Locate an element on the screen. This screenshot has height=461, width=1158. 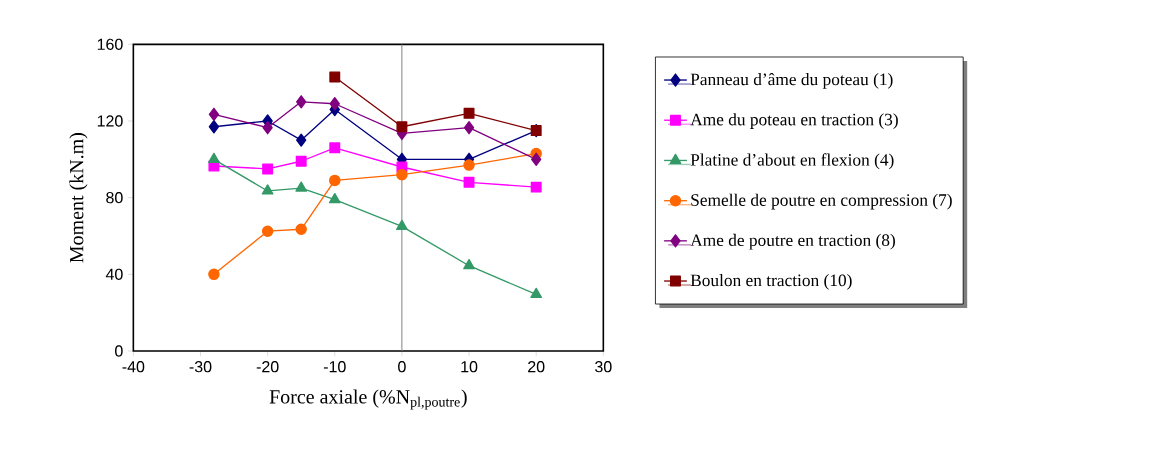
legend-label: Boulon en traction (10) is located at coordinates (771, 282).